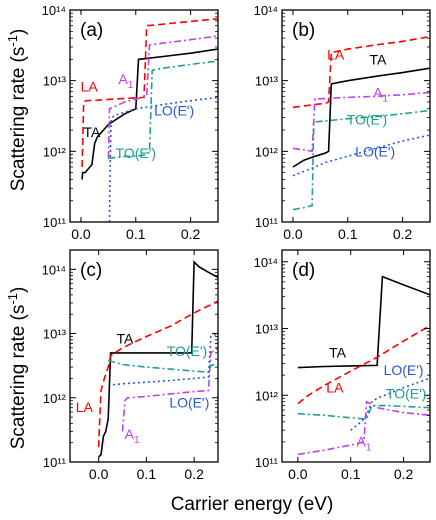 The image size is (436, 520). I want to click on y-axis-title-bottom-main: Scattering rate (s, so click(18, 377).